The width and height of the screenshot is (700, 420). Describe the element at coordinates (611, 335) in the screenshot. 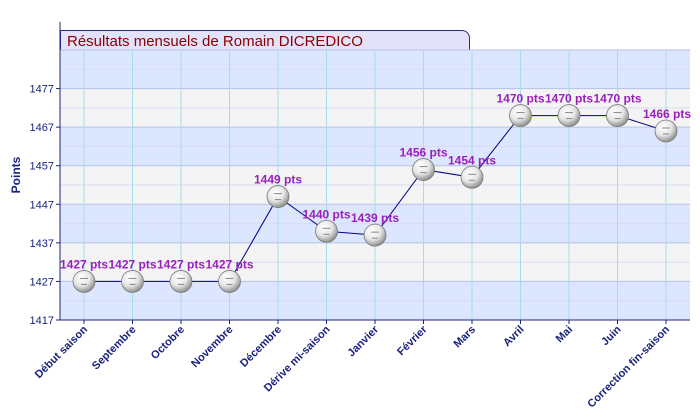

I see `x-tick-label: Juin` at that location.